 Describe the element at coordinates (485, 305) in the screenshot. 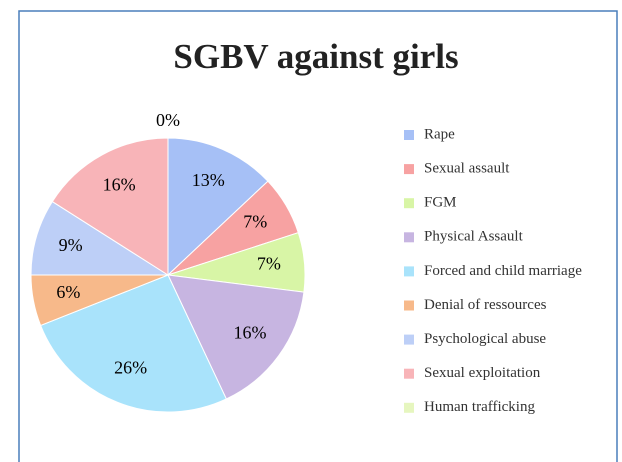

I see `legend-label: Denial of ressources` at that location.